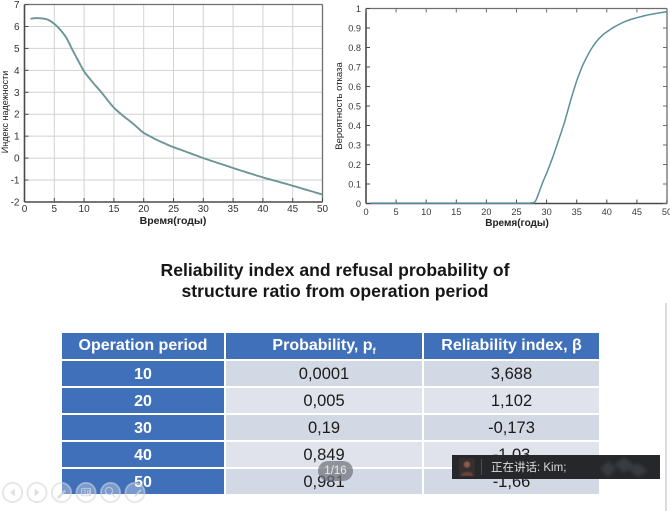 Image resolution: width=670 pixels, height=511 pixels. What do you see at coordinates (354, 126) in the screenshot?
I see `svg-text: 0.4` at bounding box center [354, 126].